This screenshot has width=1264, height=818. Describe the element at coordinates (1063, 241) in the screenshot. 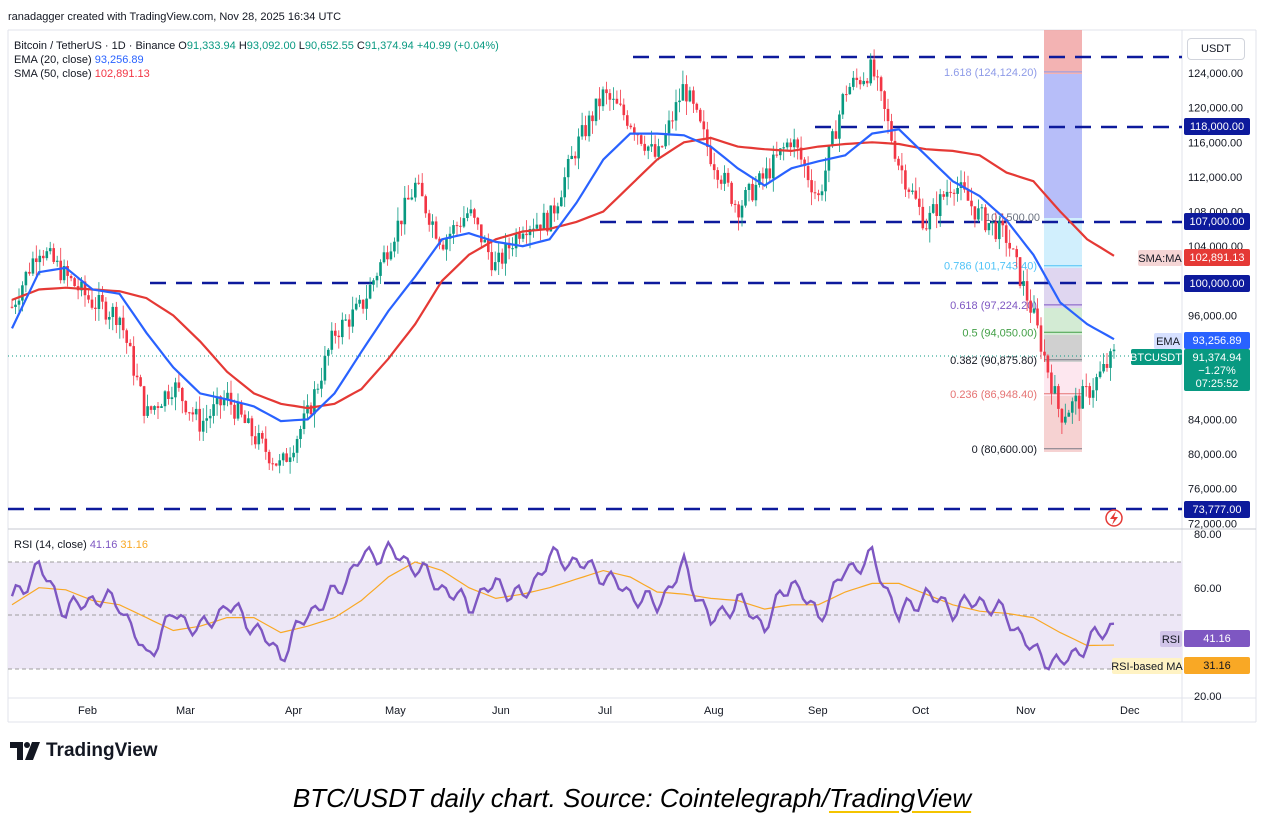

I see `fib-zone` at that location.